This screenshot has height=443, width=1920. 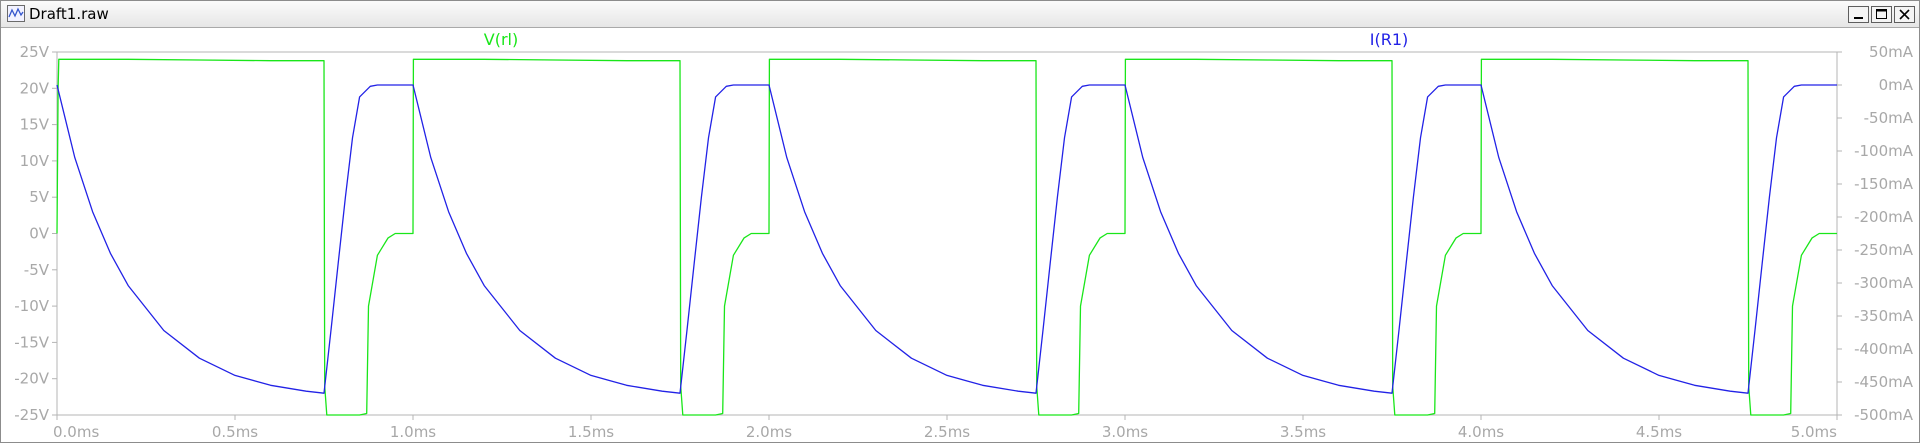 What do you see at coordinates (1884, 349) in the screenshot?
I see `y-right-tick-label: -400mA` at bounding box center [1884, 349].